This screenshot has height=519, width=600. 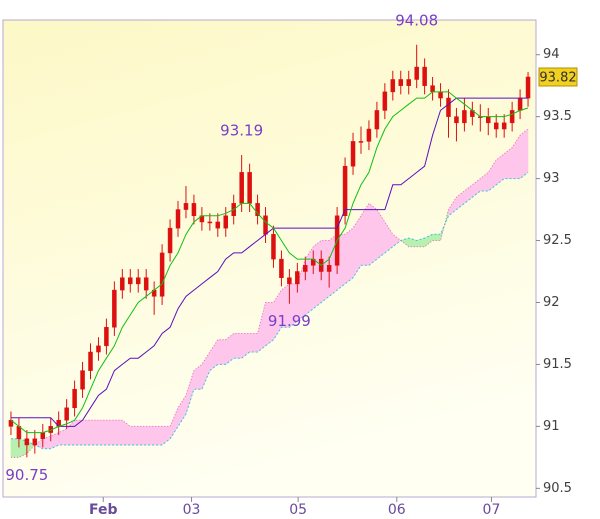 I want to click on y-tick-label: 91.5, so click(x=557, y=364).